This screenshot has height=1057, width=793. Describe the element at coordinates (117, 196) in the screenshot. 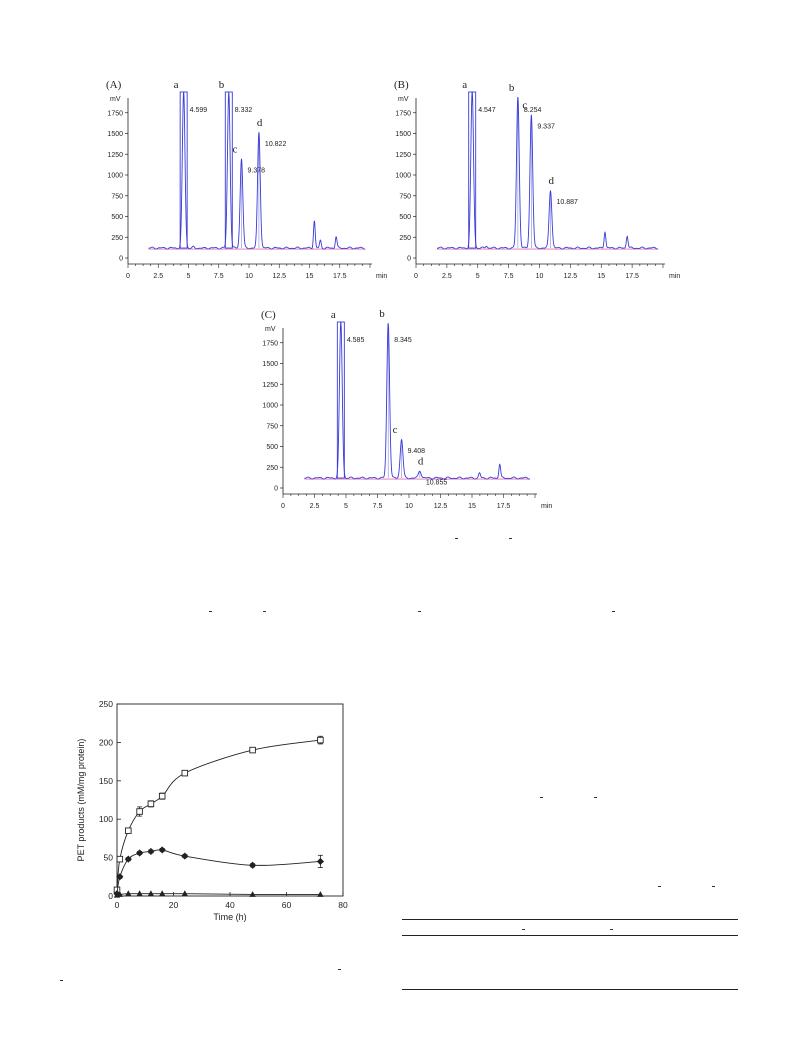

I see `chrom-a-y-tick-label: 750` at that location.